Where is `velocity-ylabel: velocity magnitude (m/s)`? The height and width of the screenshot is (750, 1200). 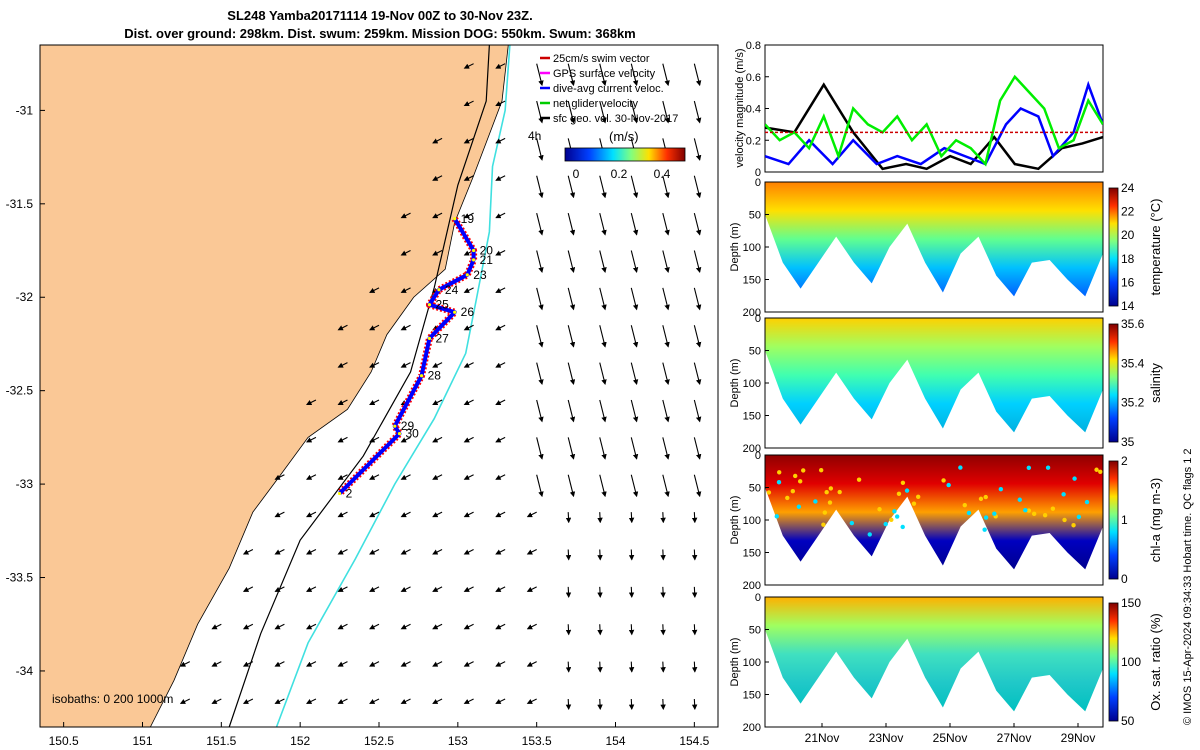 velocity-ylabel: velocity magnitude (m/s) is located at coordinates (740, 107).